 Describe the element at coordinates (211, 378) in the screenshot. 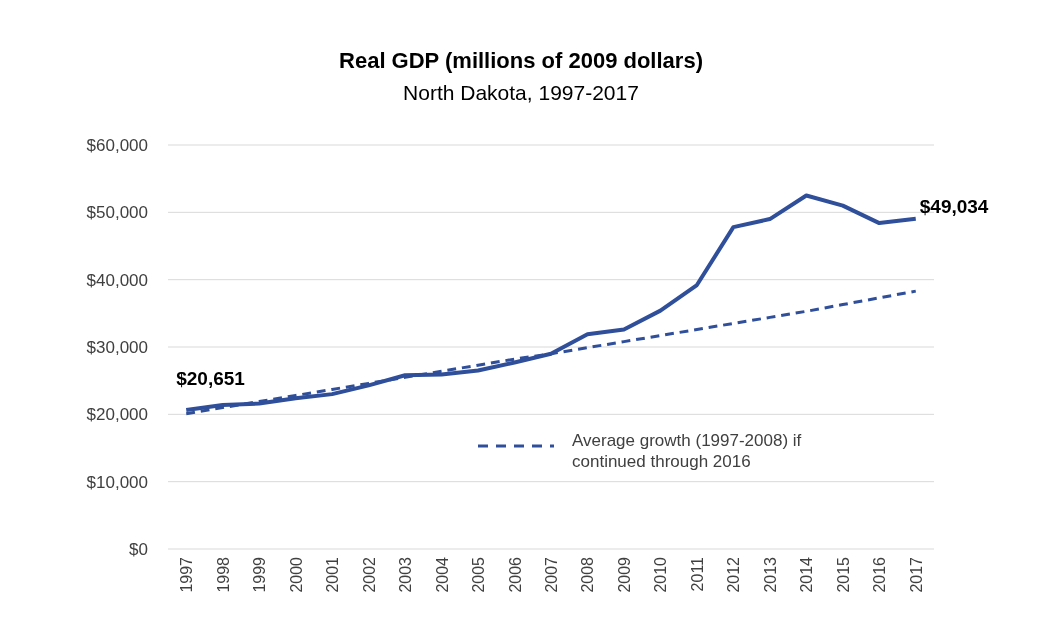

I see `data-label: $20,651` at that location.